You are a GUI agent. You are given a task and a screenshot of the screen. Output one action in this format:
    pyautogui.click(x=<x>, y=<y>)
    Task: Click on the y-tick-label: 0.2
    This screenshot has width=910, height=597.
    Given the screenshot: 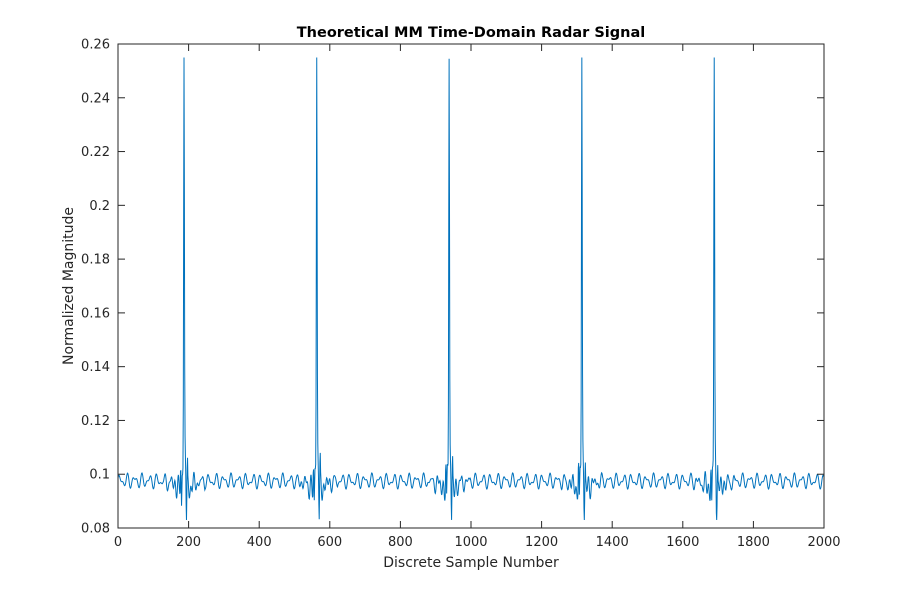 What is the action you would take?
    pyautogui.click(x=99, y=206)
    